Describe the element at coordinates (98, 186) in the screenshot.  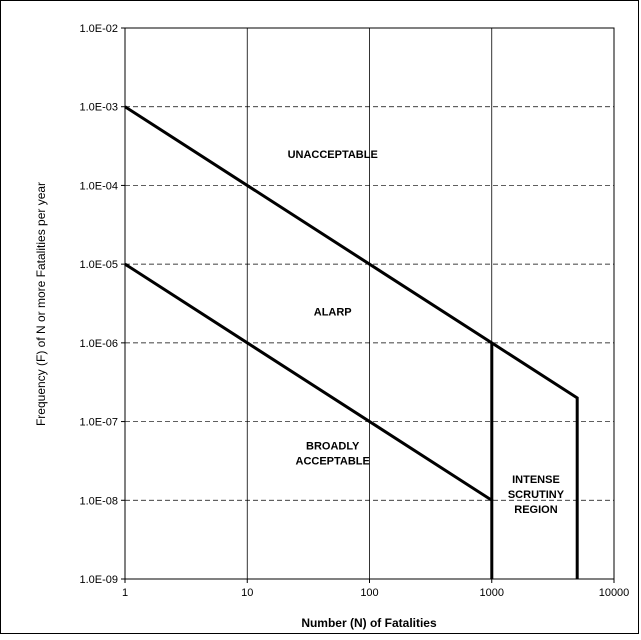
I see `y-tick-label: 1.0E-04` at that location.